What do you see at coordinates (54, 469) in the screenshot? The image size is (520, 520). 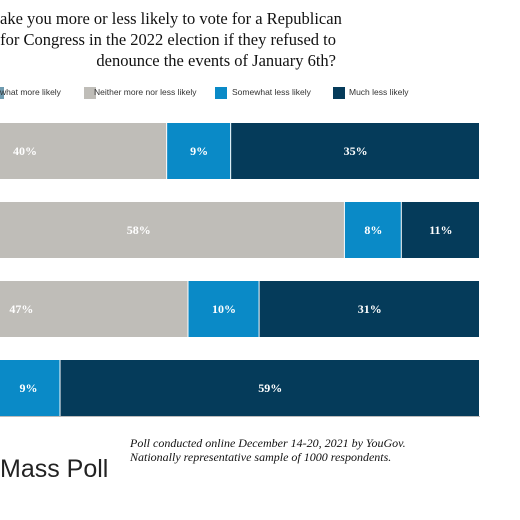 I see `brand-logo-text: Mass Poll` at bounding box center [54, 469].